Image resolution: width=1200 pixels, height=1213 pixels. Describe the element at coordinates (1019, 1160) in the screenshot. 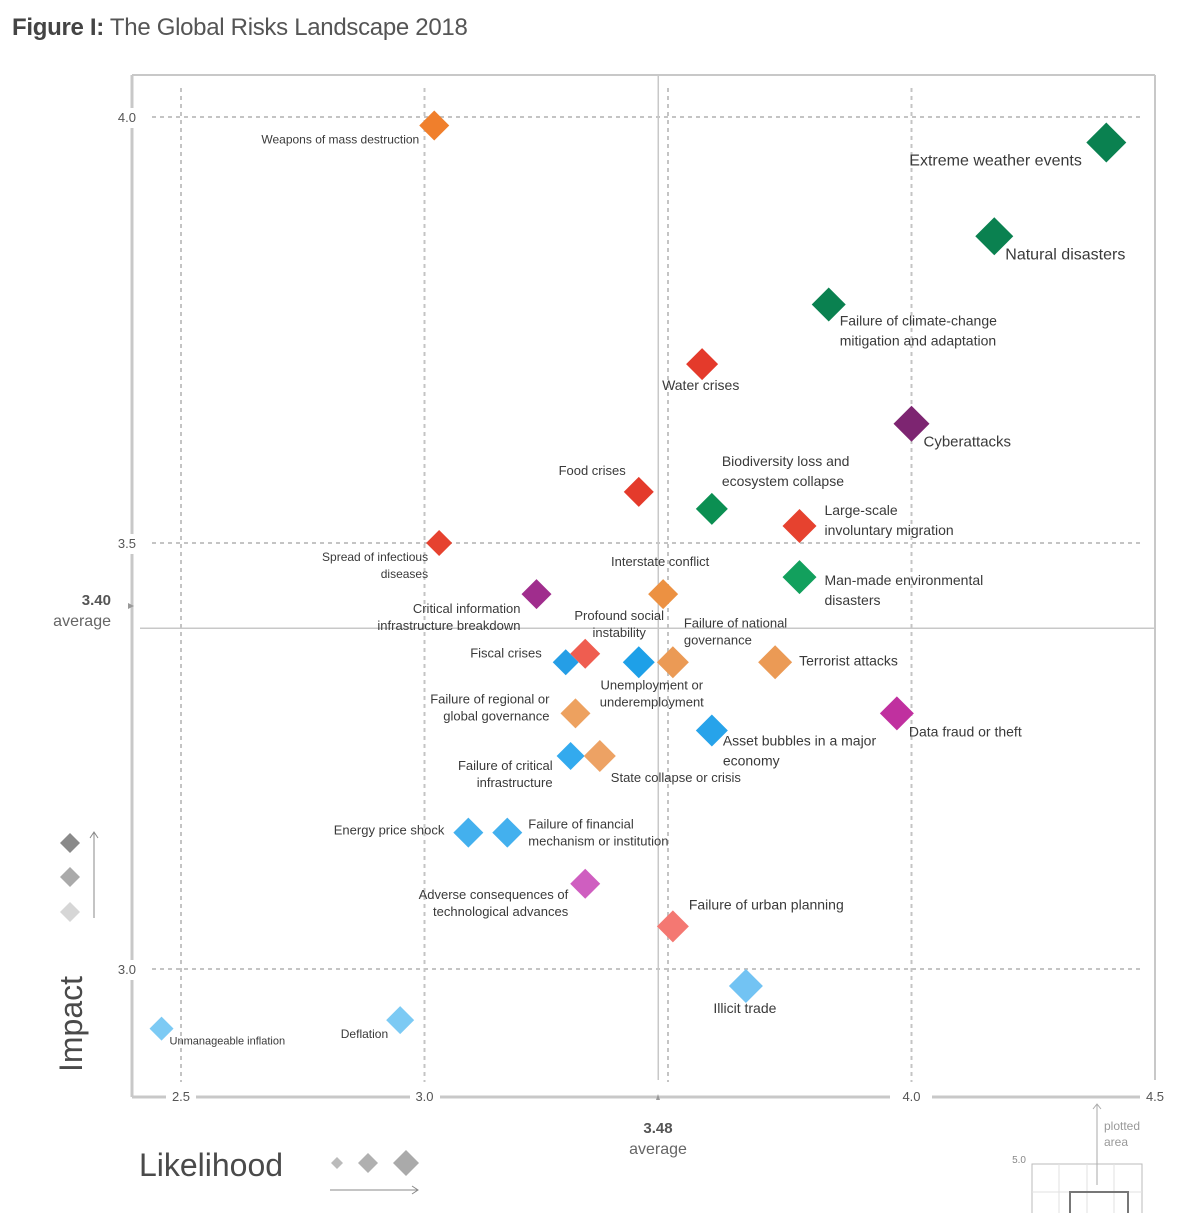

I see `inset-tick: 5.0` at that location.